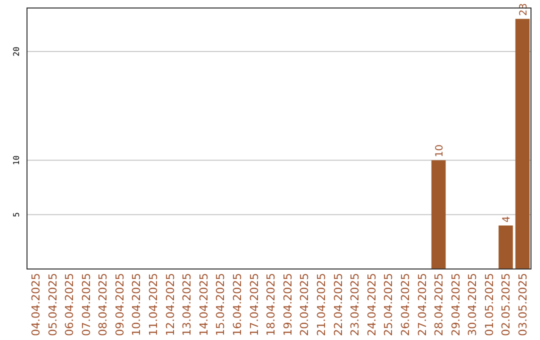 The height and width of the screenshot is (340, 540). What do you see at coordinates (287, 304) in the screenshot?
I see `x-tick-label: 19.04.2025` at bounding box center [287, 304].